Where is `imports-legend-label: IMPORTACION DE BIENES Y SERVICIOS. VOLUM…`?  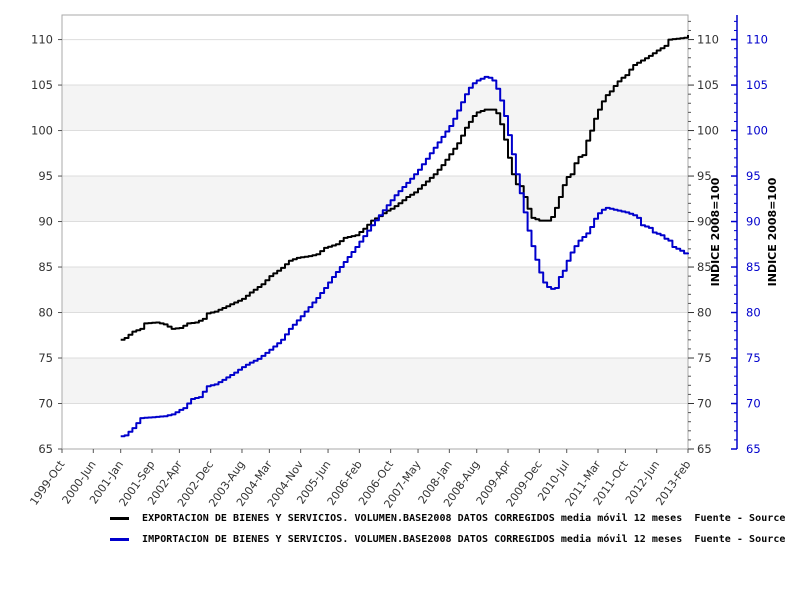 imports-legend-label: IMPORTACION DE BIENES Y SERVICIOS. VOLUM… is located at coordinates (464, 539).